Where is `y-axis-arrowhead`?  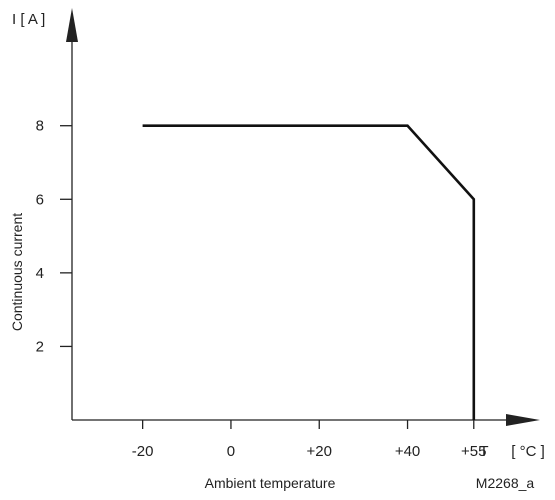 y-axis-arrowhead is located at coordinates (72, 25).